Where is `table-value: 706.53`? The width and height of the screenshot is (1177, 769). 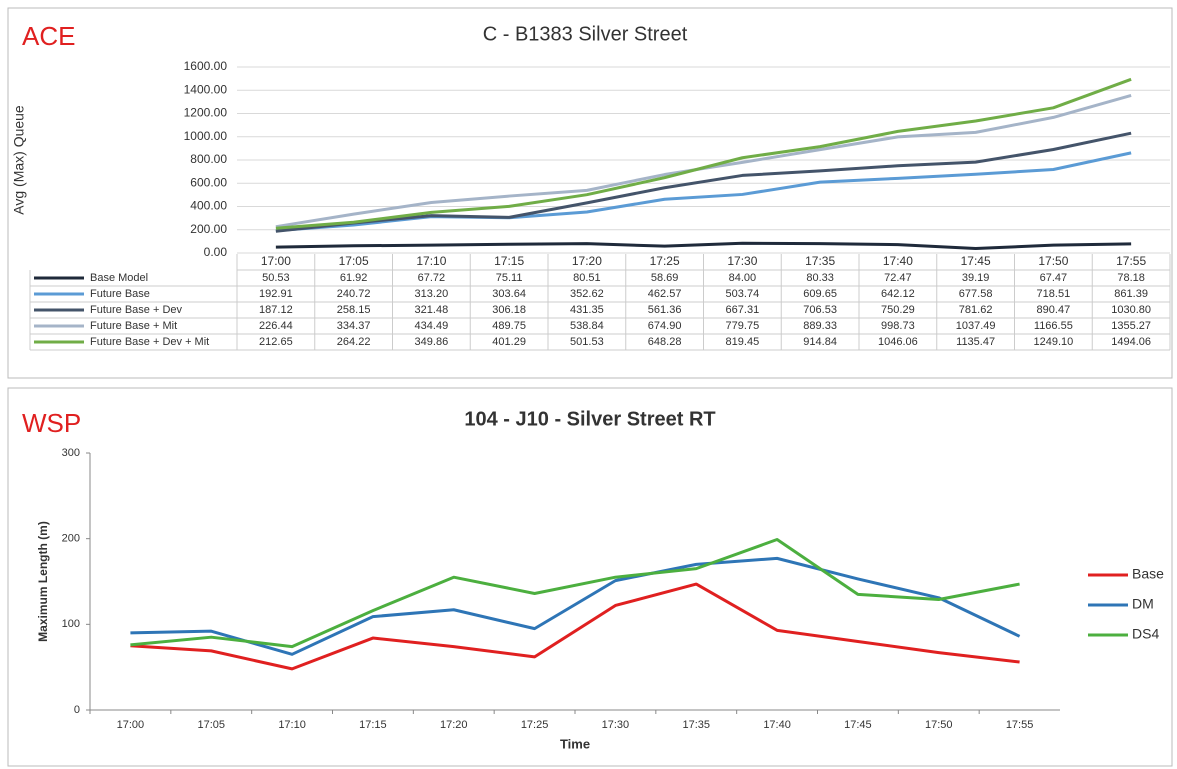 table-value: 706.53 is located at coordinates (820, 310).